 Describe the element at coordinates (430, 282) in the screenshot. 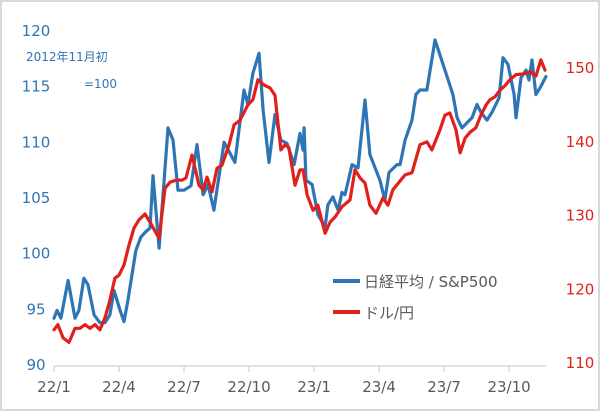

I see `legend-label-nikkei-sp500: 日経平均 / S&P500` at that location.